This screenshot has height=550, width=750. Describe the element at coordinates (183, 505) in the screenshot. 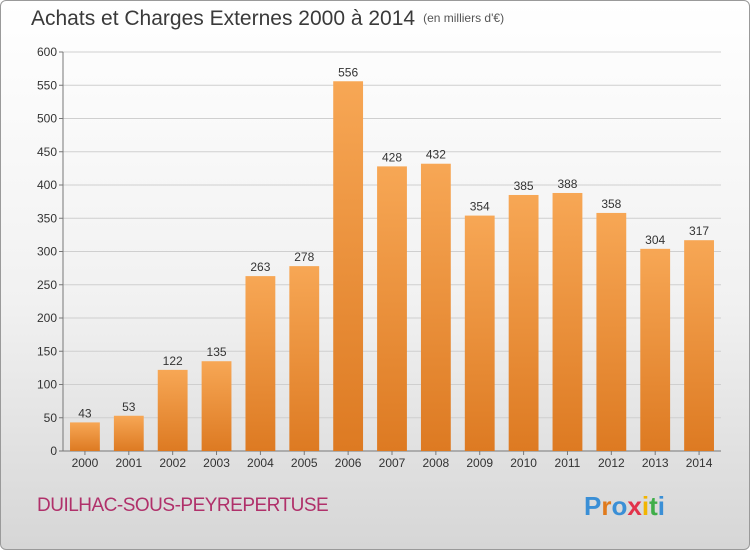

I see `commune-name: DUILHAC-SOUS-PEYREPERTUSE` at that location.